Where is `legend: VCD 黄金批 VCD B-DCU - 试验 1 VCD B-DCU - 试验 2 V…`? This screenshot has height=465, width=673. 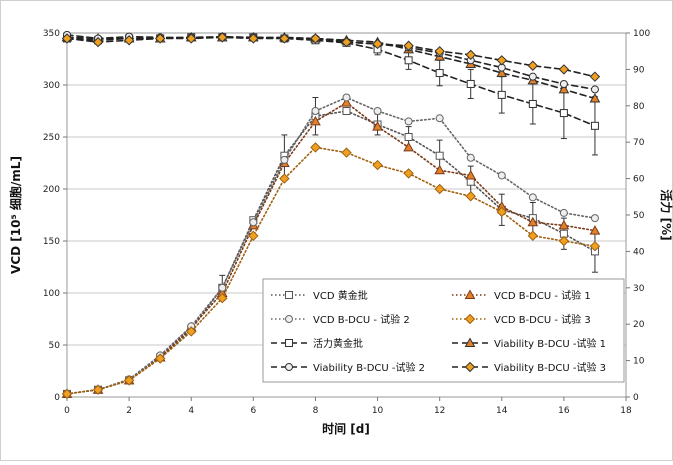 legend: VCD 黄金批 VCD B-DCU - 试验 1 VCD B-DCU - 试验 2 V… is located at coordinates (443, 330).